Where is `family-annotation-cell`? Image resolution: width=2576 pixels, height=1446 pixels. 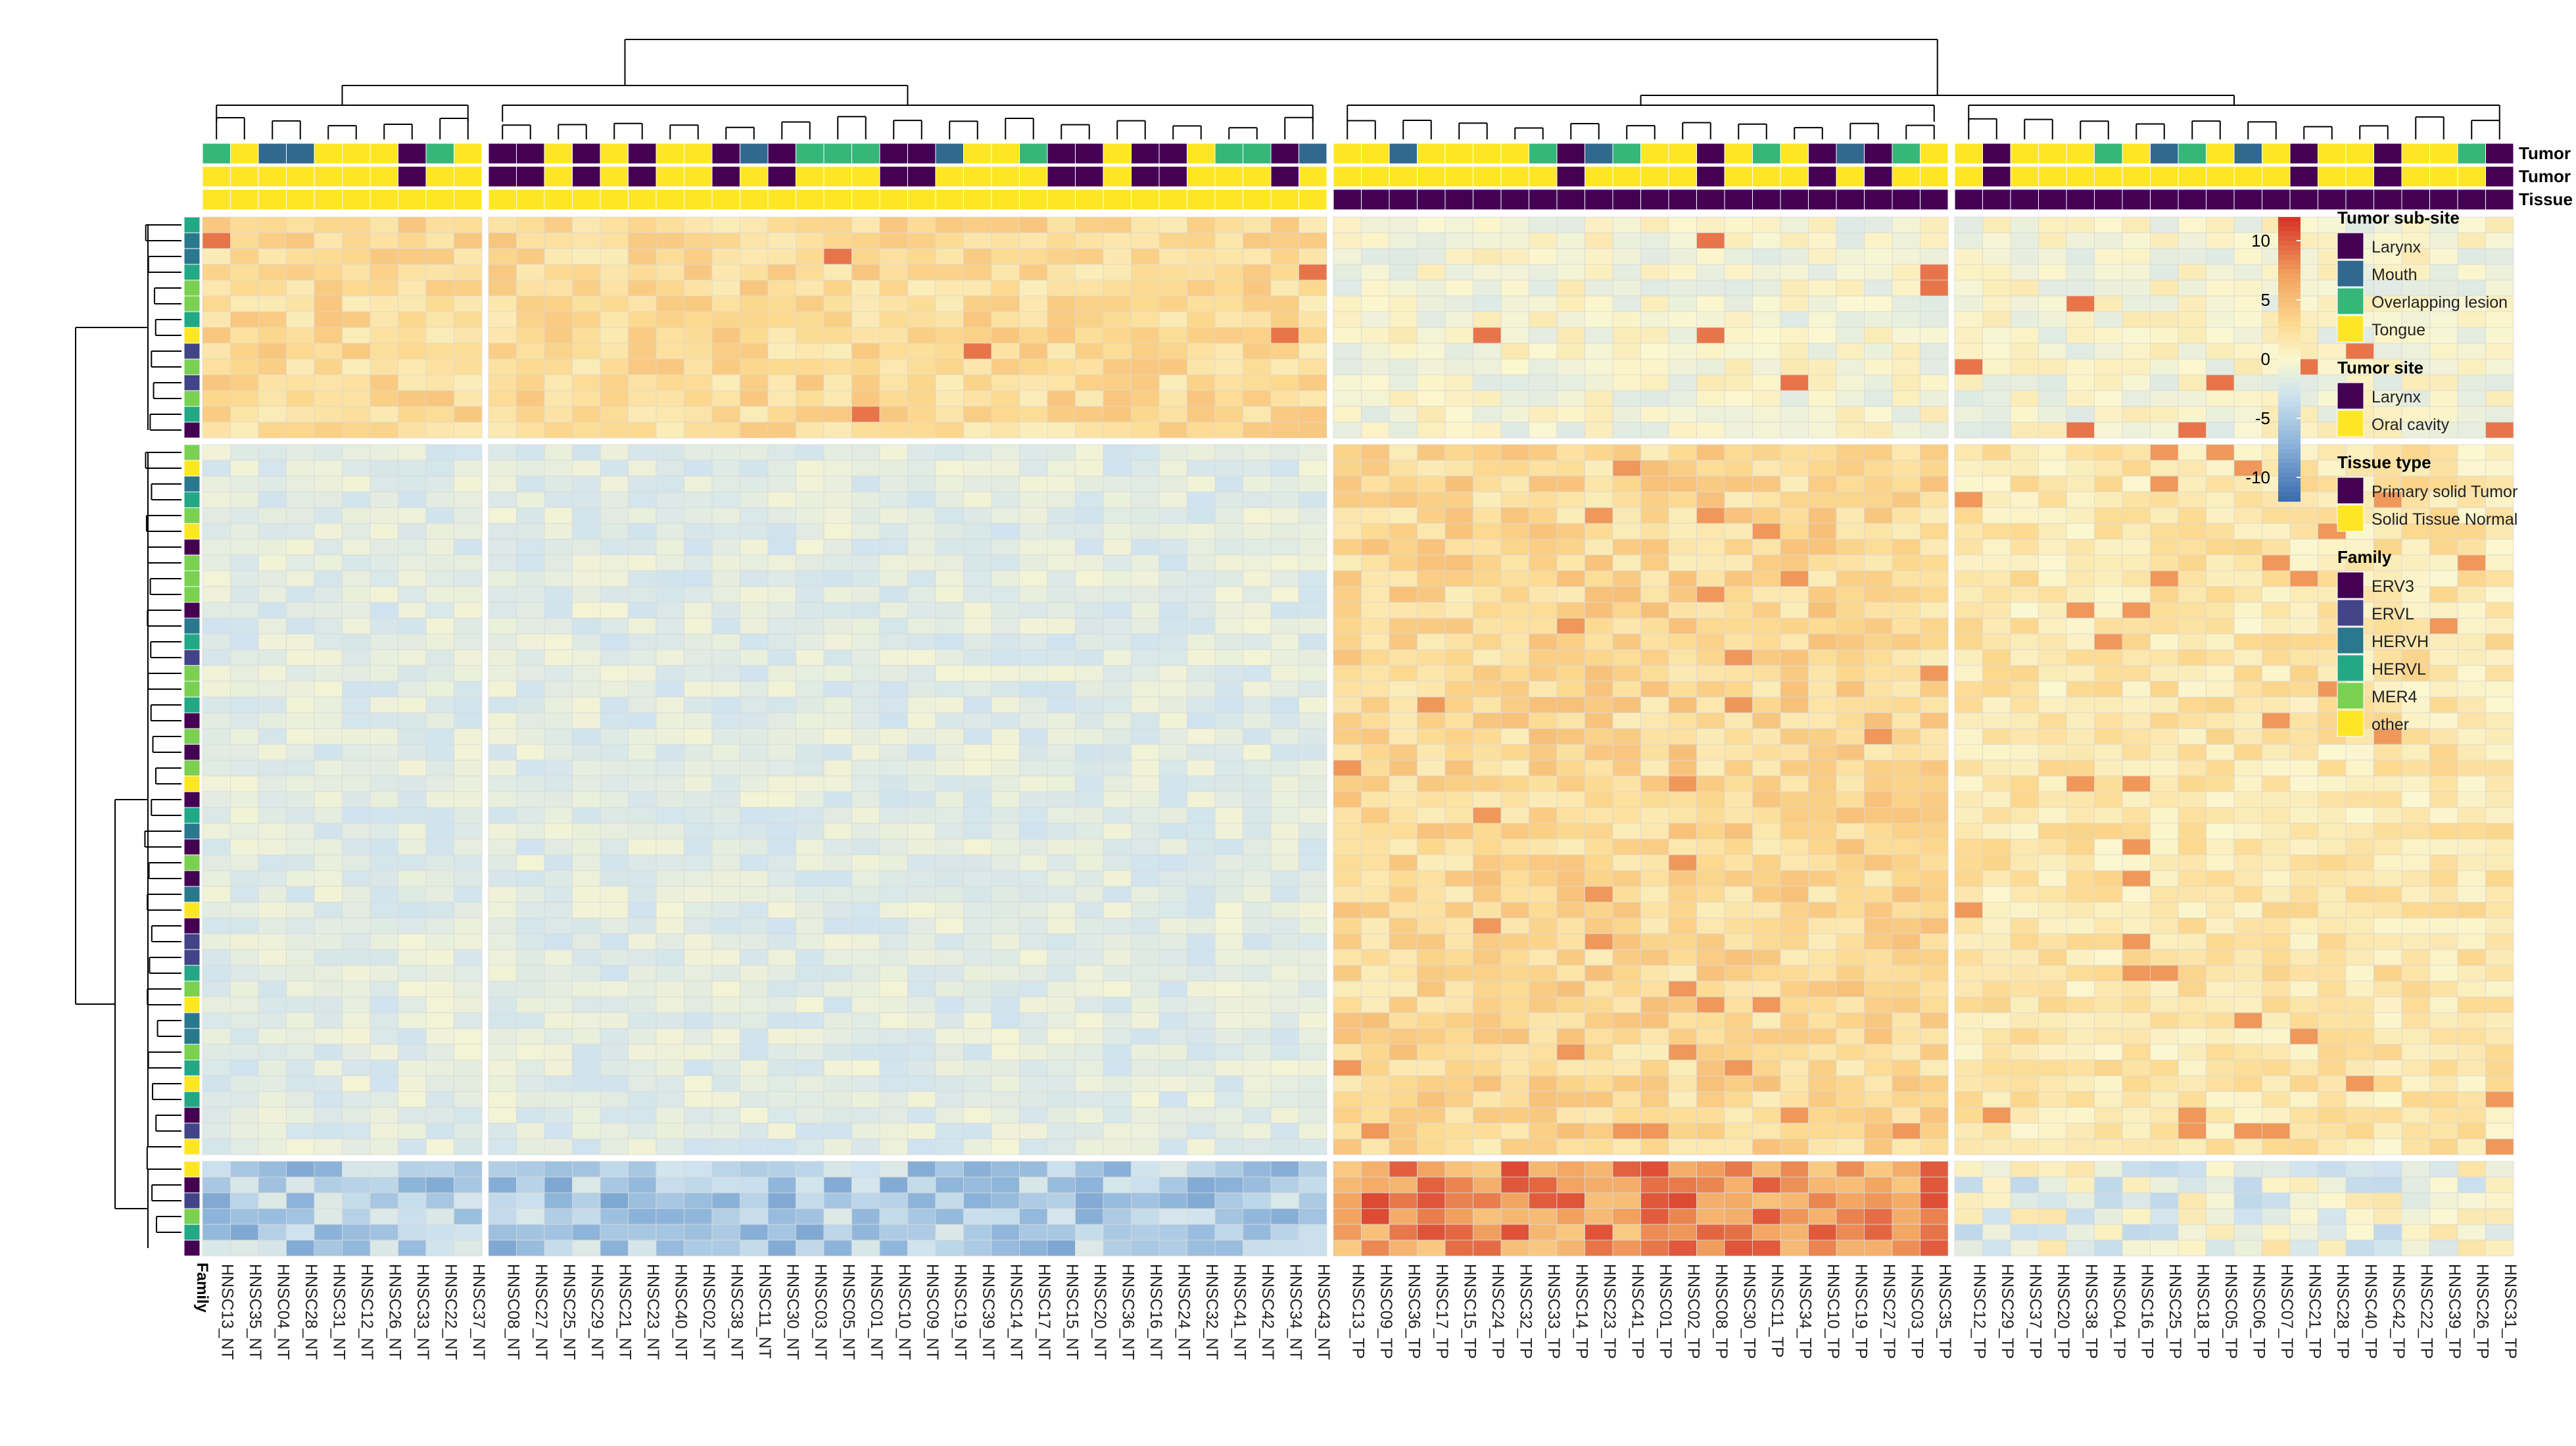
family-annotation-cell is located at coordinates (192, 531).